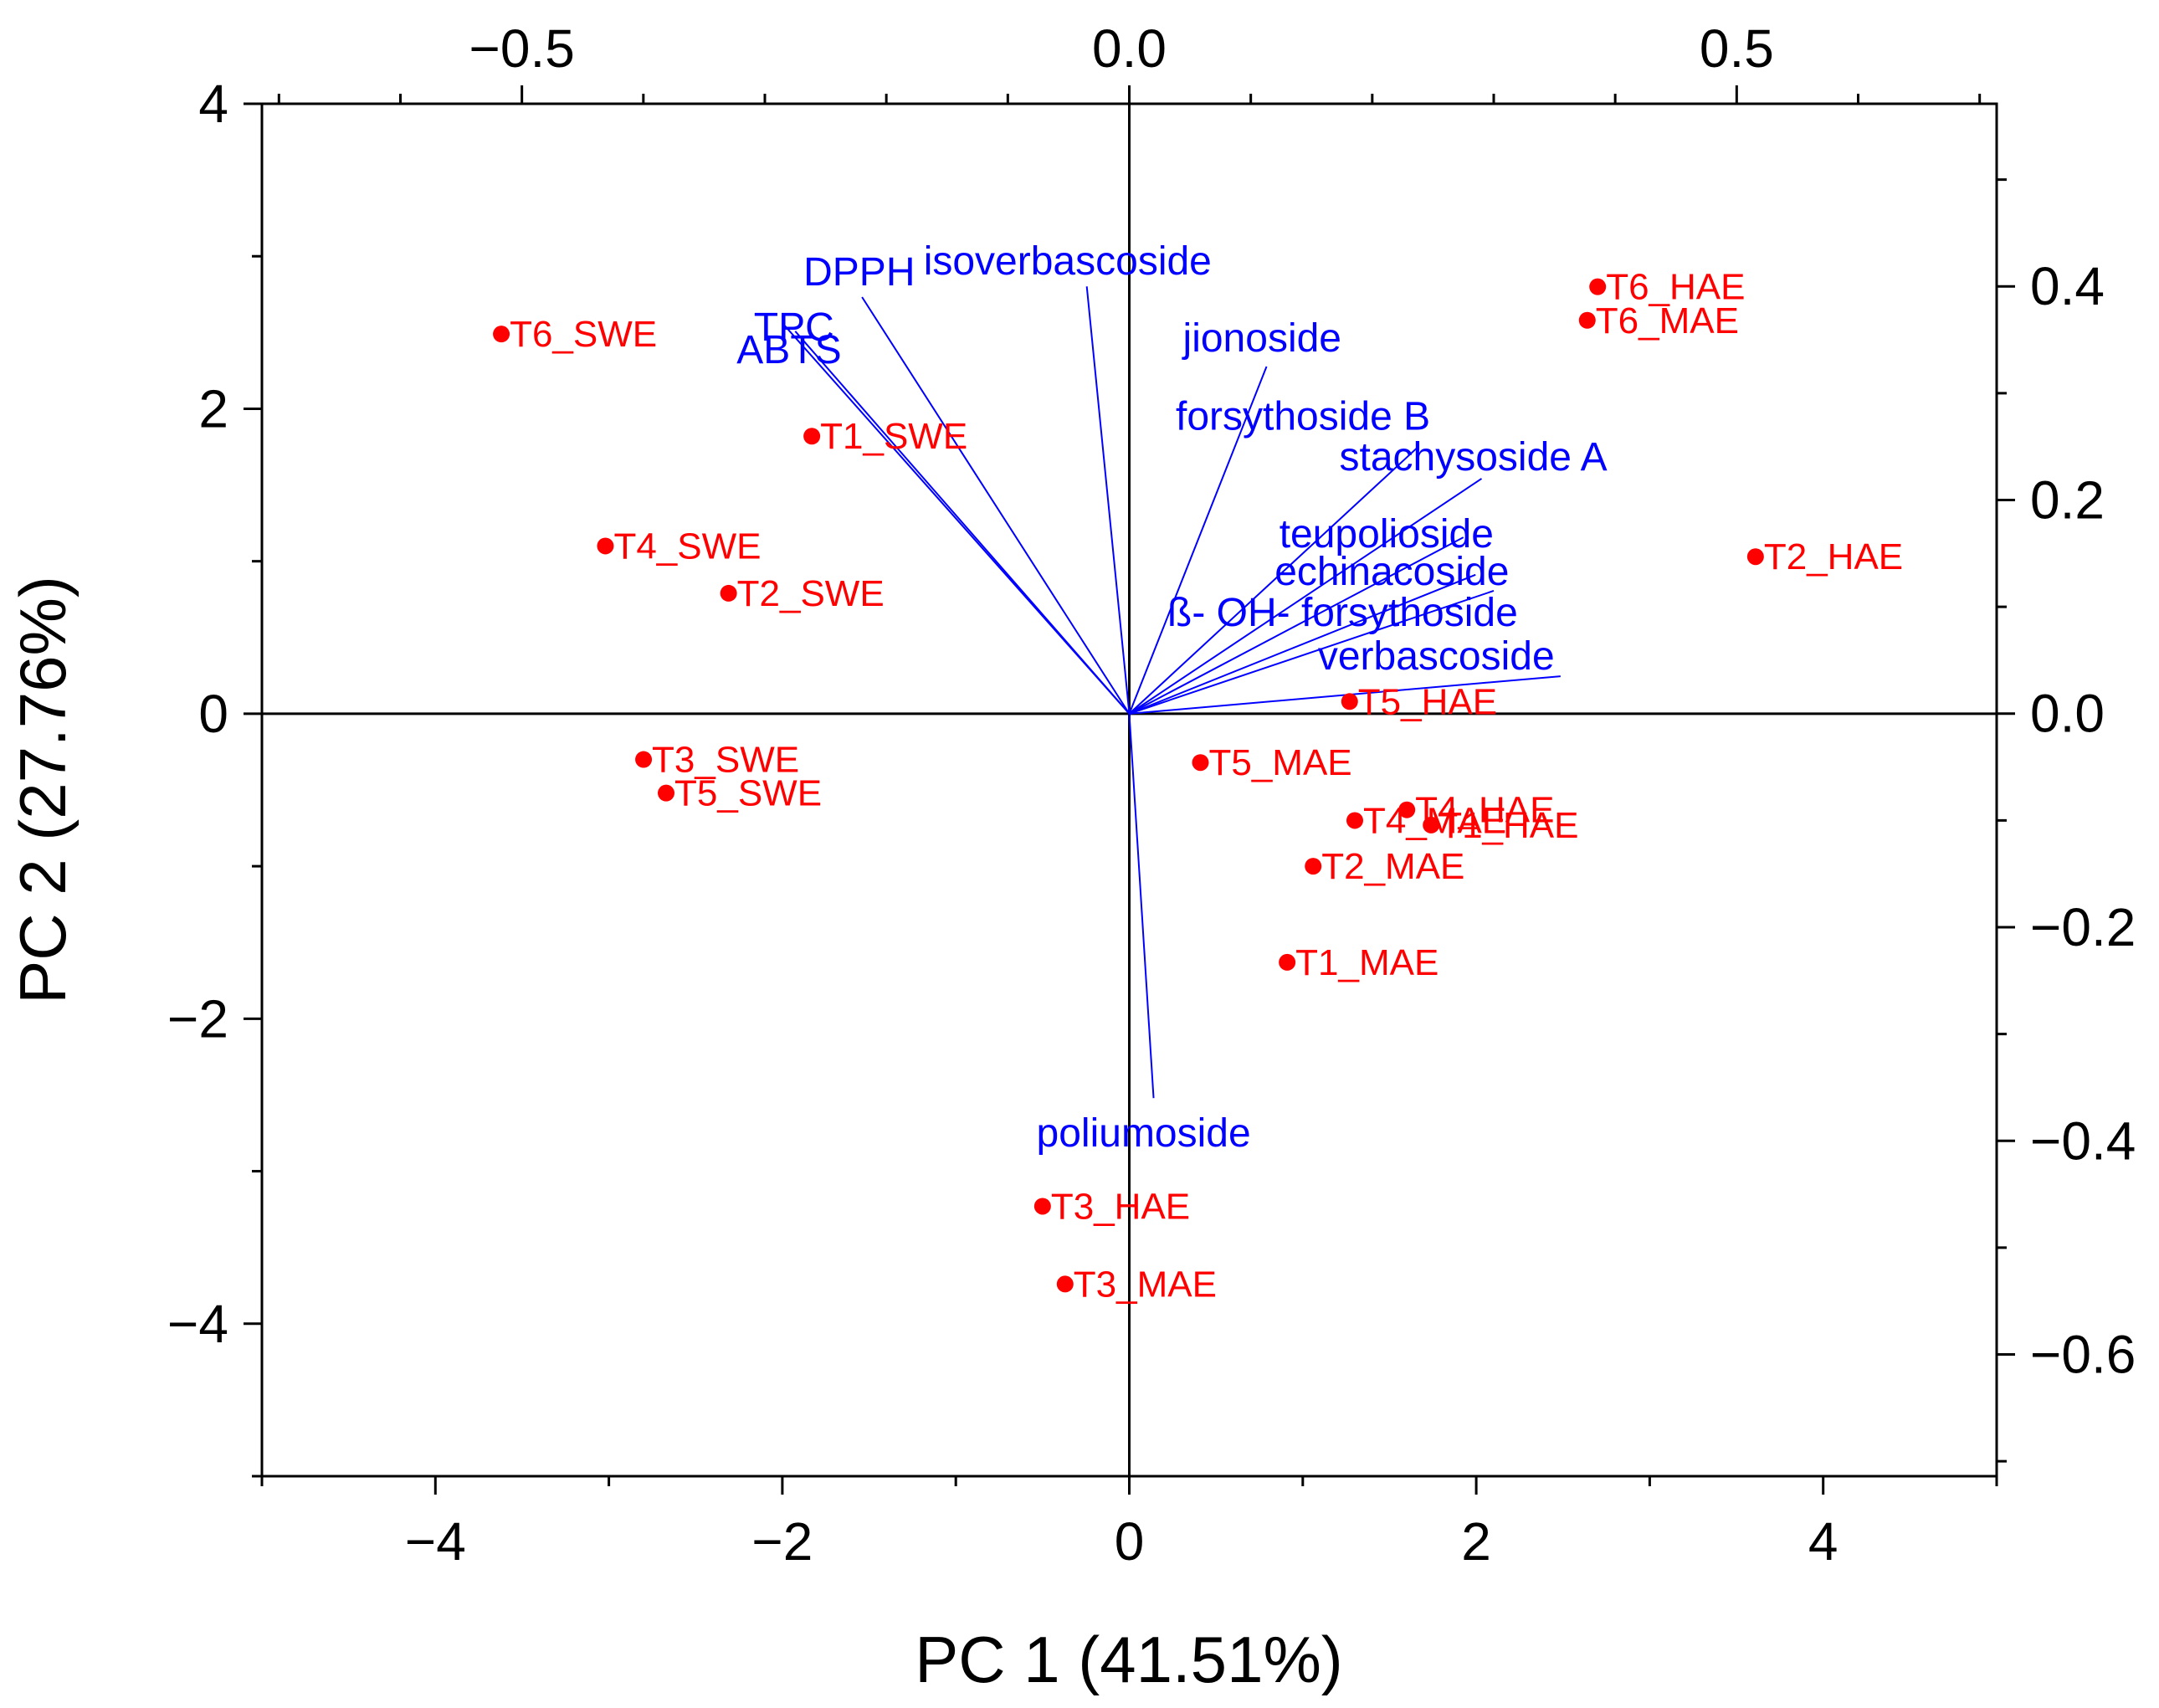 The image size is (2159, 1708). Describe the element at coordinates (501, 334) in the screenshot. I see `score-point-t6-swe` at that location.